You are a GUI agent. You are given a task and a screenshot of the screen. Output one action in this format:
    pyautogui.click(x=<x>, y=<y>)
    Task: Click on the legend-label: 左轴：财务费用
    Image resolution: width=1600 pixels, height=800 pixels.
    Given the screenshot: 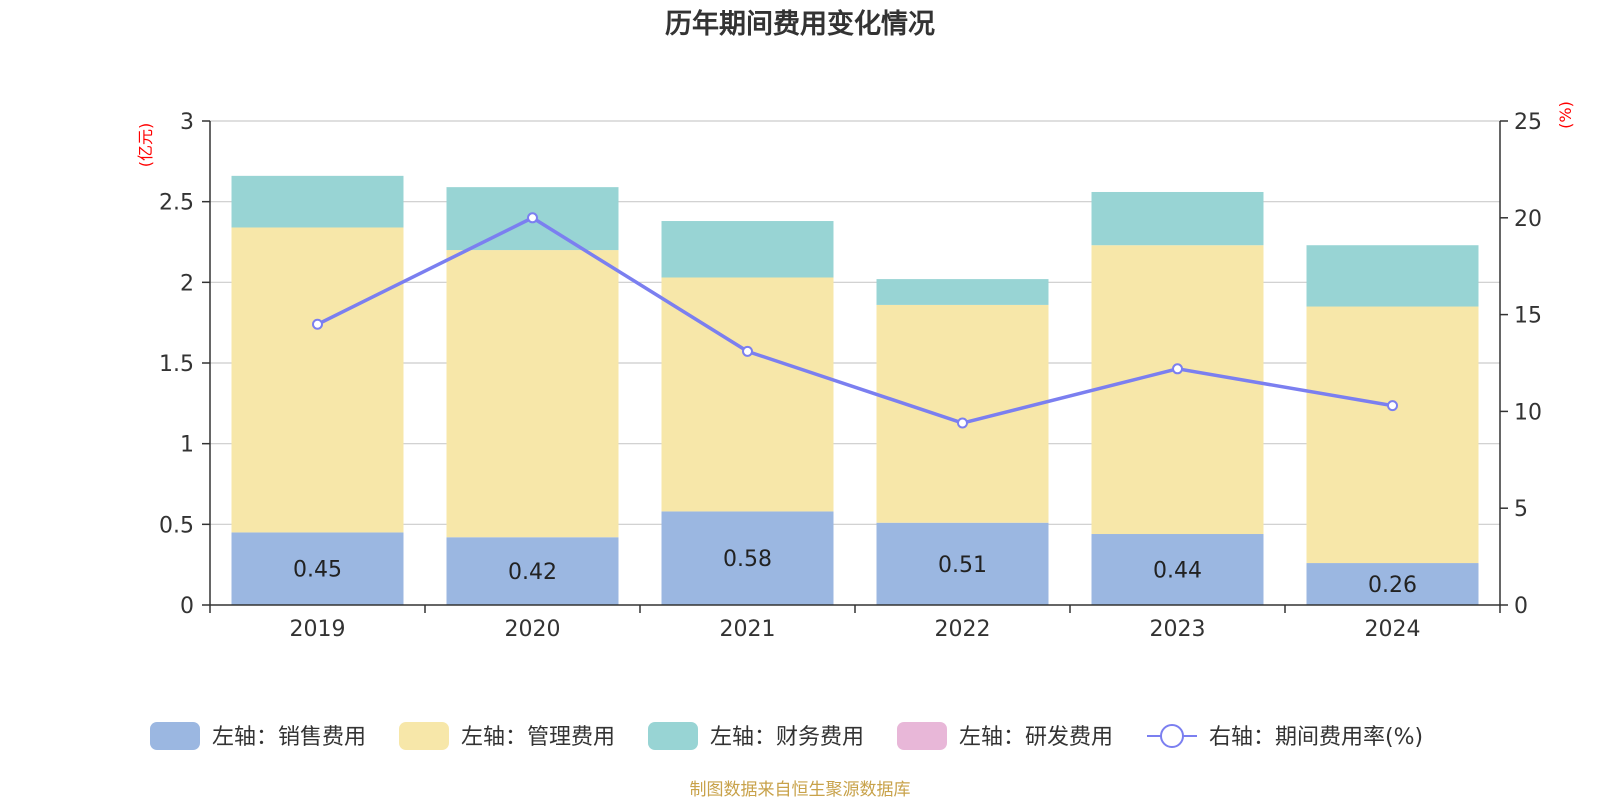 What is the action you would take?
    pyautogui.click(x=787, y=737)
    